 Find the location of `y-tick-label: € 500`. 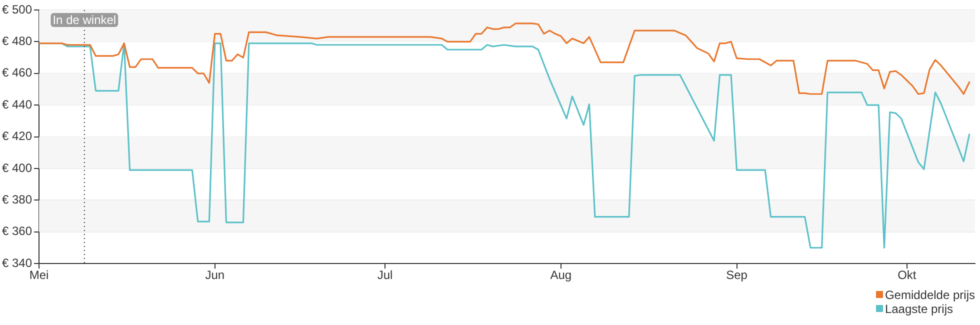

y-tick-label: € 500 is located at coordinates (17, 9).